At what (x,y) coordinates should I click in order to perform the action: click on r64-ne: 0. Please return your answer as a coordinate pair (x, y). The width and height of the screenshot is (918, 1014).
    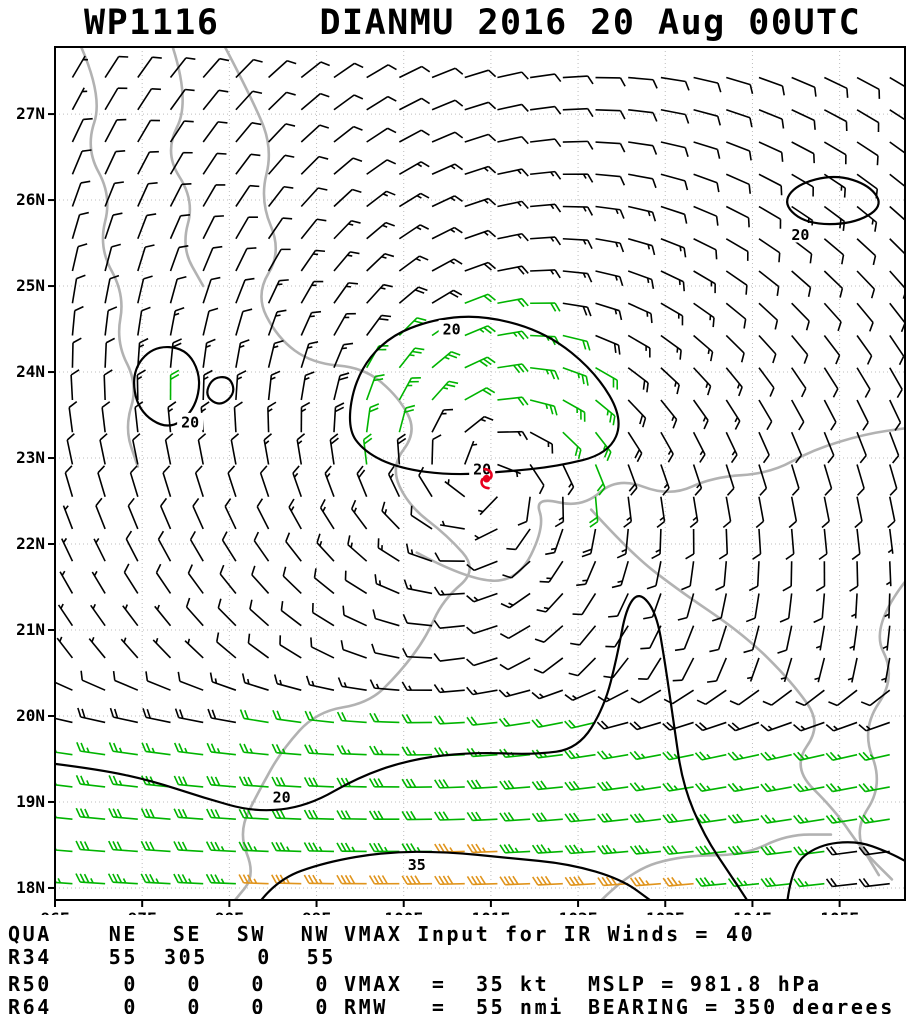
    Looking at the image, I should click on (130, 1004).